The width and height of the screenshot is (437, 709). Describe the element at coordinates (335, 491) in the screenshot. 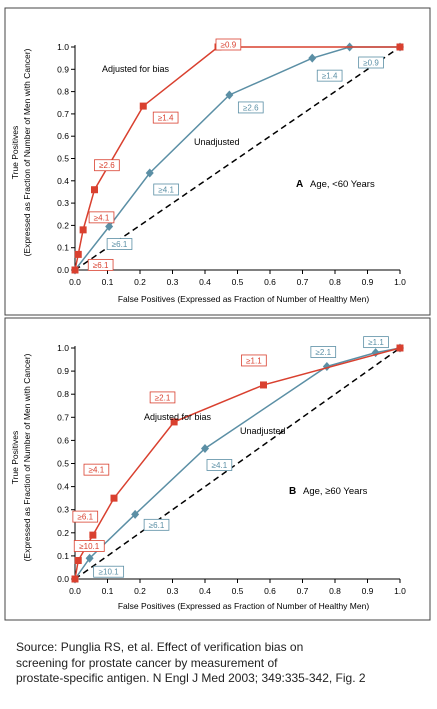

I see `panel-title: Age, ≥60 Years` at that location.